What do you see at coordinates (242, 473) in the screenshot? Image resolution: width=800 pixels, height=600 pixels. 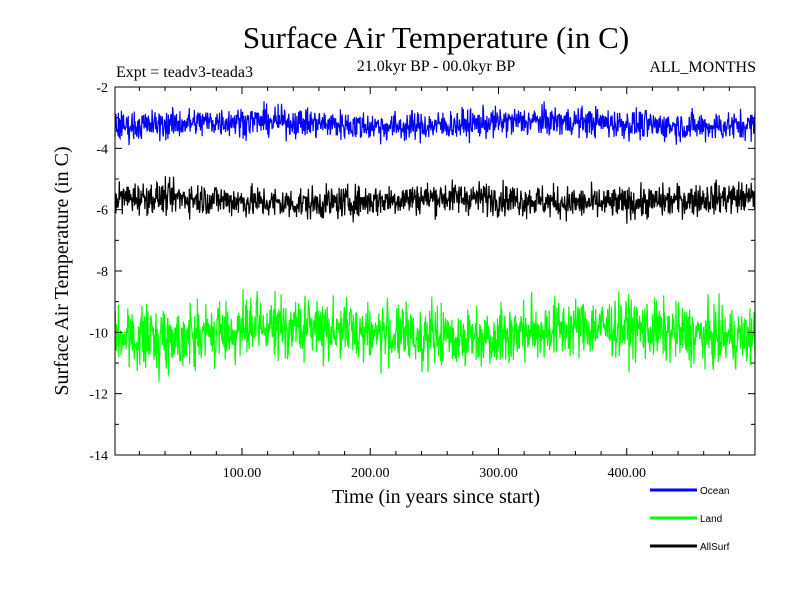 I see `x-tick-label: 100.00` at bounding box center [242, 473].